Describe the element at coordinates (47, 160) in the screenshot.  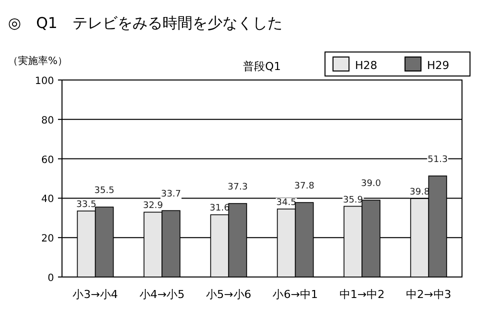
I see `y-tick-label: 60` at that location.